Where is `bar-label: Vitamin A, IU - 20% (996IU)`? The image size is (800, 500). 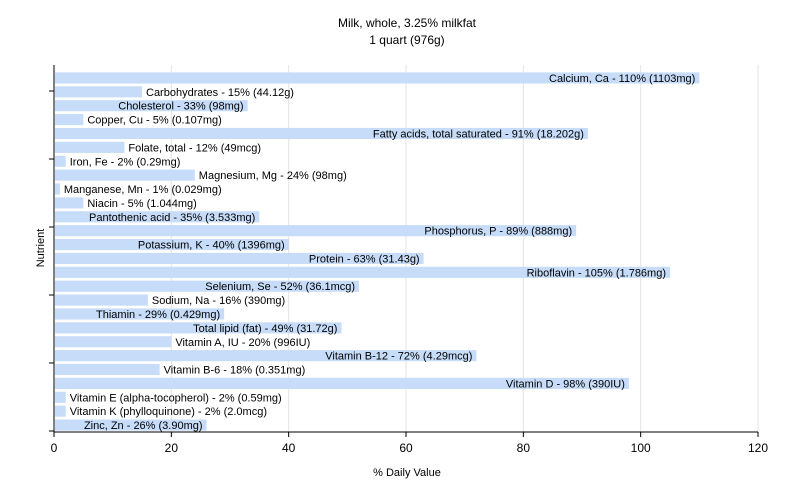 bar-label: Vitamin A, IU - 20% (996IU) is located at coordinates (242, 343).